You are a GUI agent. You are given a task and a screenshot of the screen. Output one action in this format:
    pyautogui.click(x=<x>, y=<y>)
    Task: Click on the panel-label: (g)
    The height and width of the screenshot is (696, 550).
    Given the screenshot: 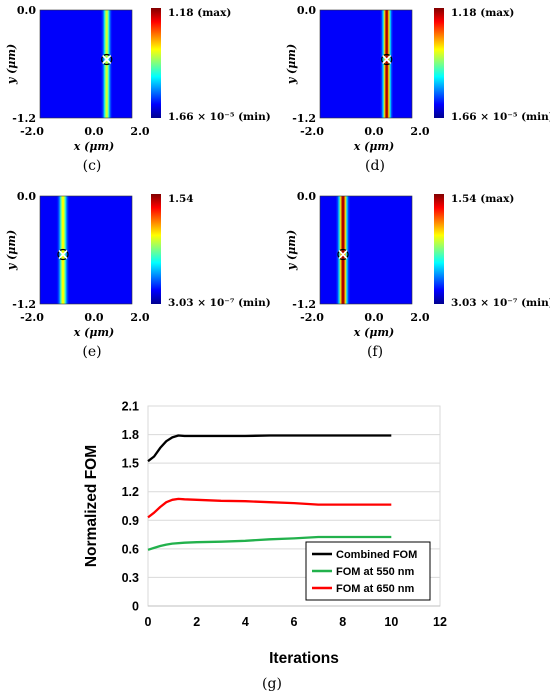 What is the action you would take?
    pyautogui.click(x=272, y=684)
    